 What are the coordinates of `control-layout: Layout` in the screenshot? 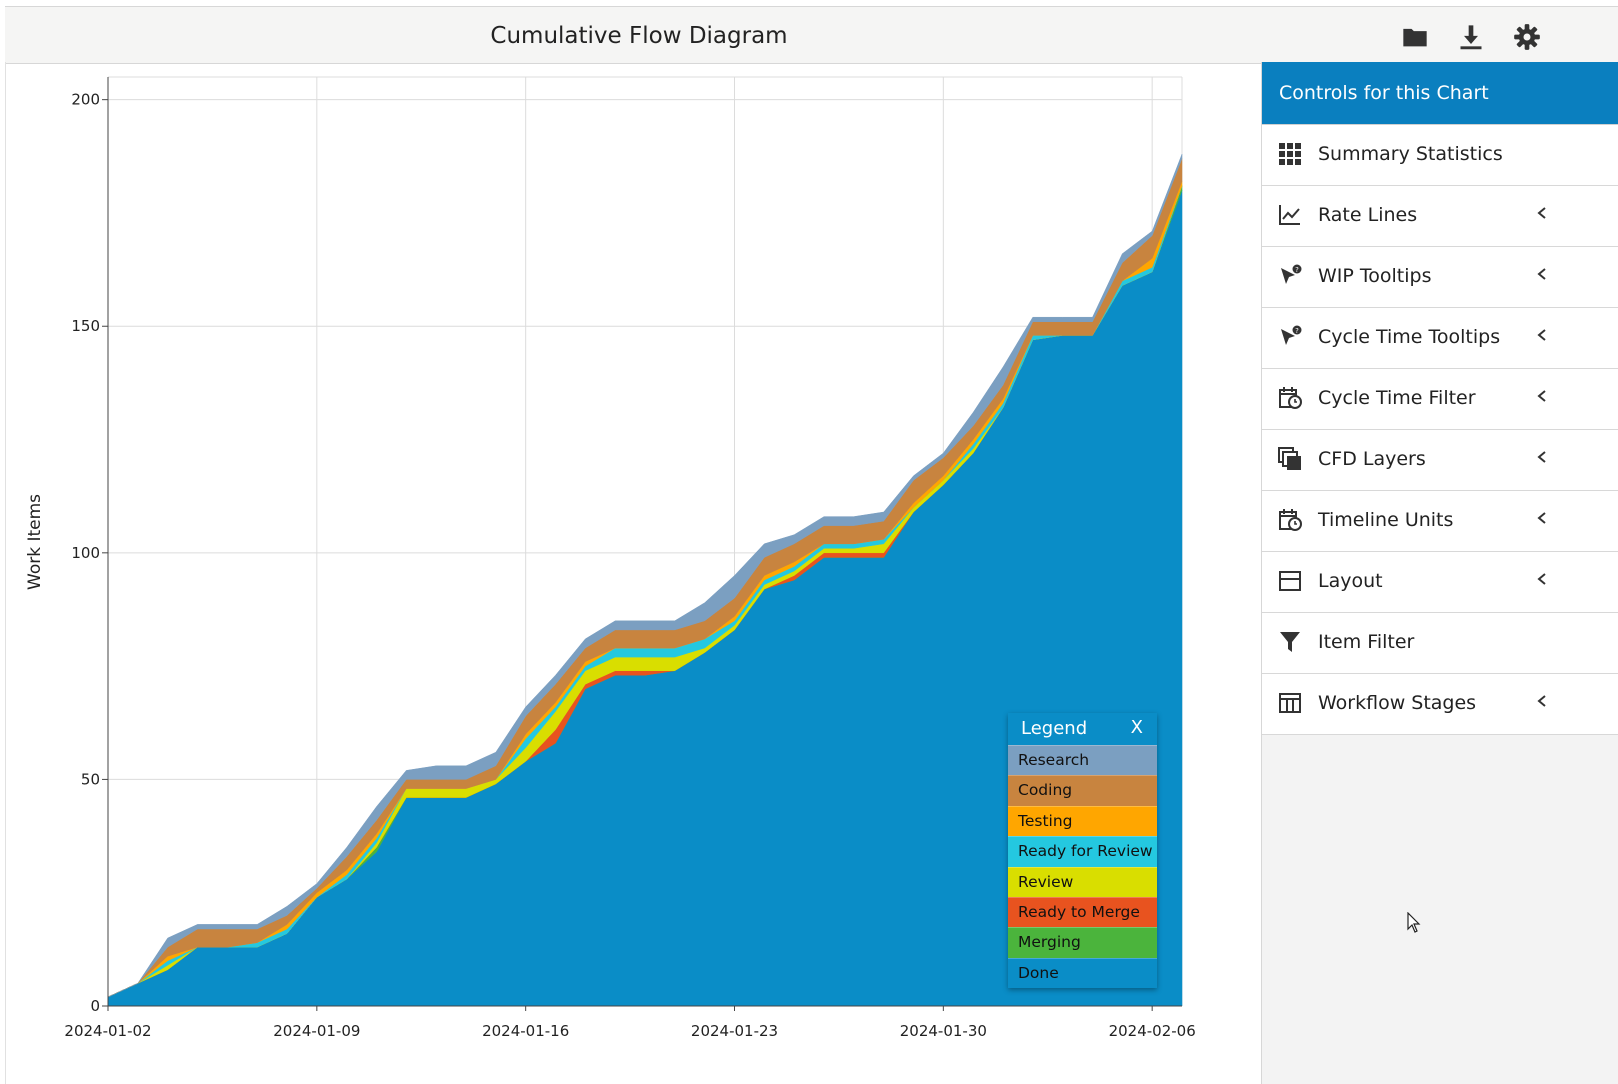 It's located at (1440, 582).